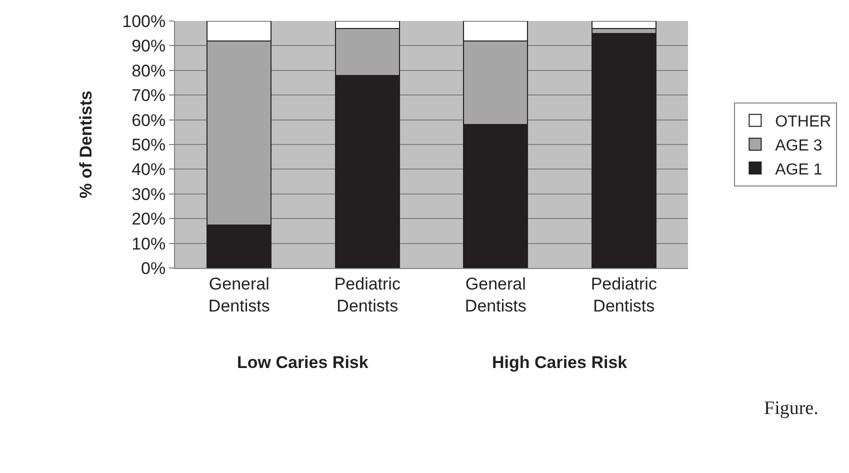 This screenshot has height=473, width=849. Describe the element at coordinates (303, 362) in the screenshot. I see `text: Low Caries Risk` at that location.